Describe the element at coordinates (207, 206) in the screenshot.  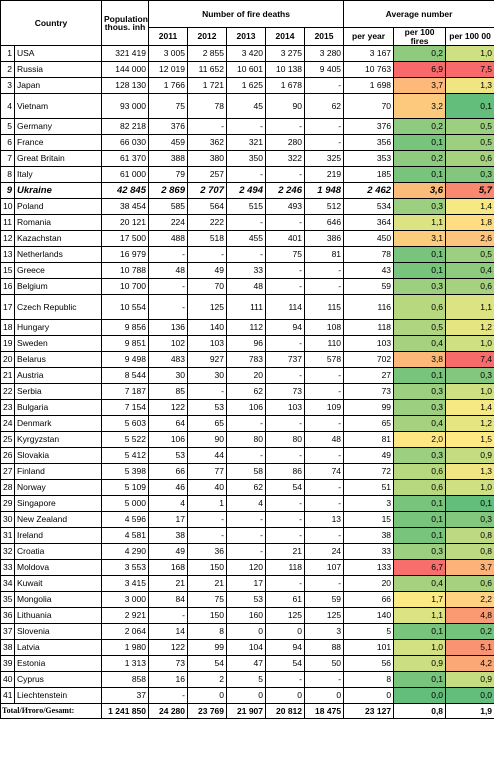
I see `row-2012: 564` at that location.